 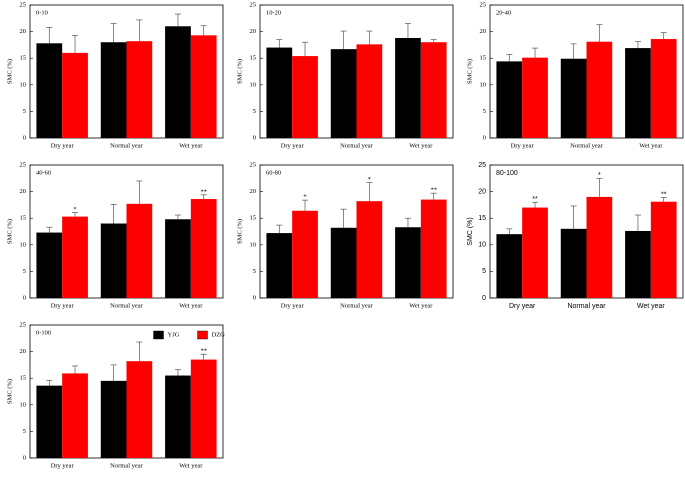 I want to click on panel-title: 10-20, so click(x=273, y=12).